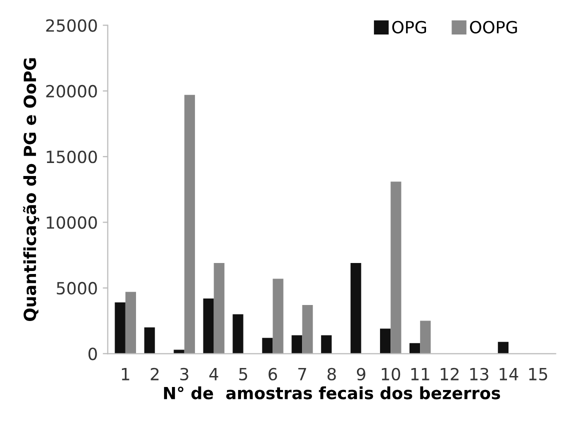 The image size is (567, 421). What do you see at coordinates (538, 374) in the screenshot?
I see `x-tick-label: 15` at bounding box center [538, 374].